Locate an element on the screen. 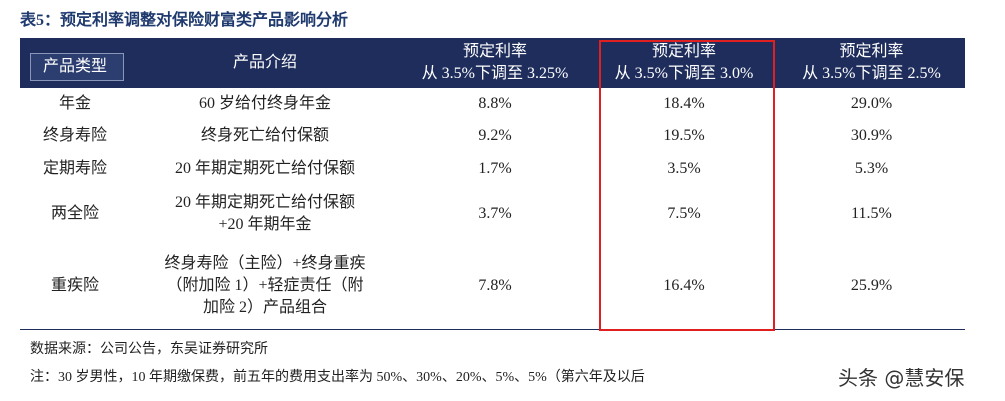  table-cell: 重疾险 is located at coordinates (75, 286).